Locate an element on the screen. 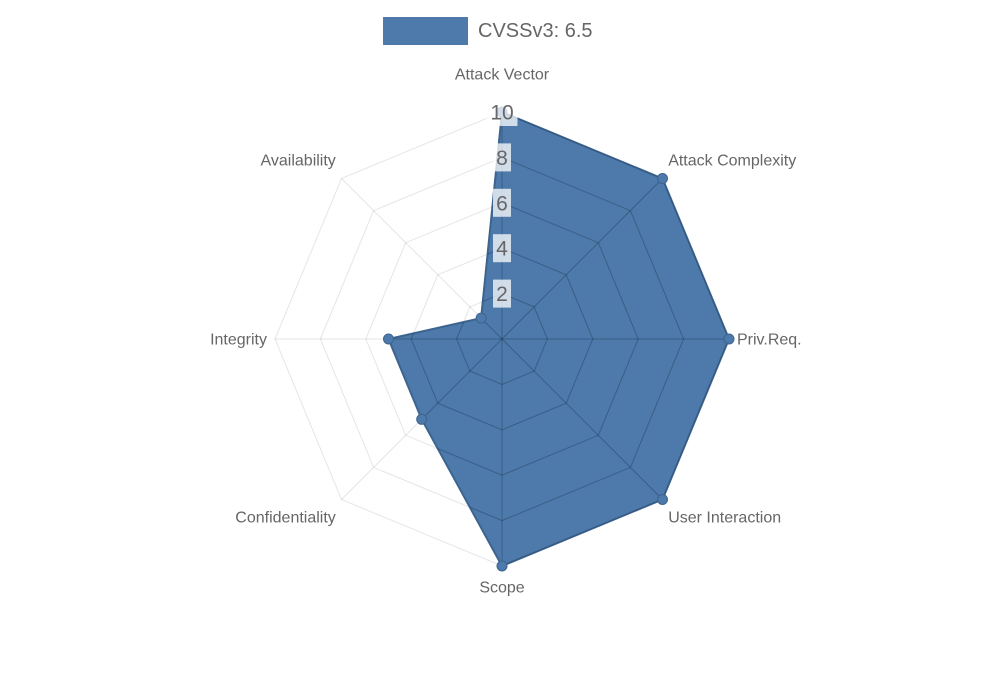 This screenshot has width=1000, height=700. tick-label-4: 4 is located at coordinates (502, 249).